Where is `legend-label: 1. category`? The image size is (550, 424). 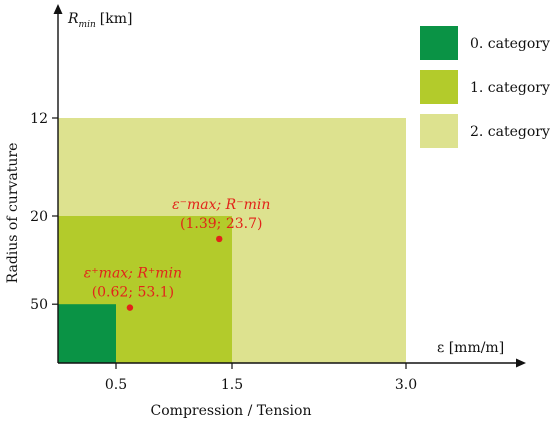 legend-label: 1. category is located at coordinates (510, 88).